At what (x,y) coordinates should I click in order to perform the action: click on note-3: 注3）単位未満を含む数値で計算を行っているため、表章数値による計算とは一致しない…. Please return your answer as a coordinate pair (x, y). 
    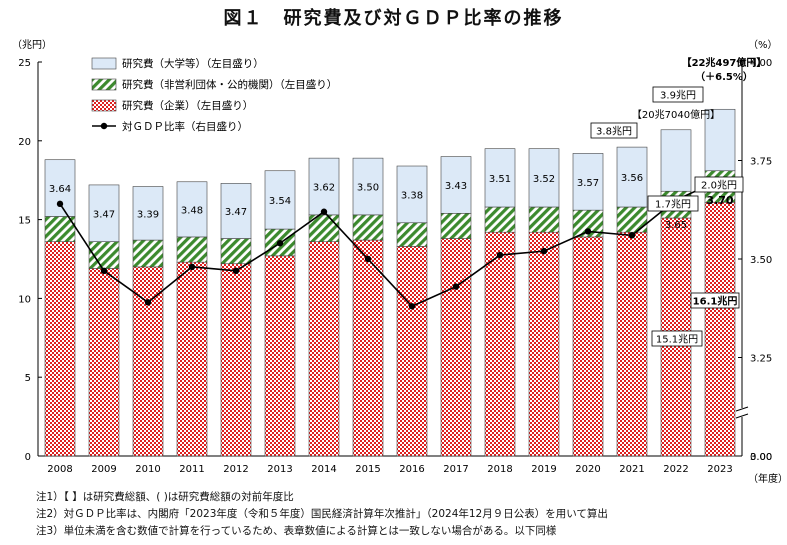
    Looking at the image, I should click on (296, 531).